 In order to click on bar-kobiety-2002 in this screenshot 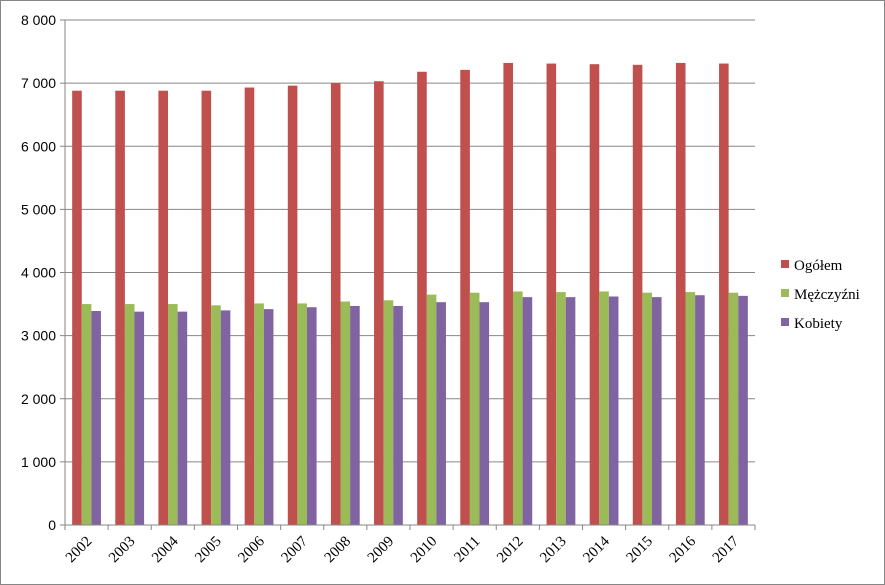, I will do `click(96, 418)`.